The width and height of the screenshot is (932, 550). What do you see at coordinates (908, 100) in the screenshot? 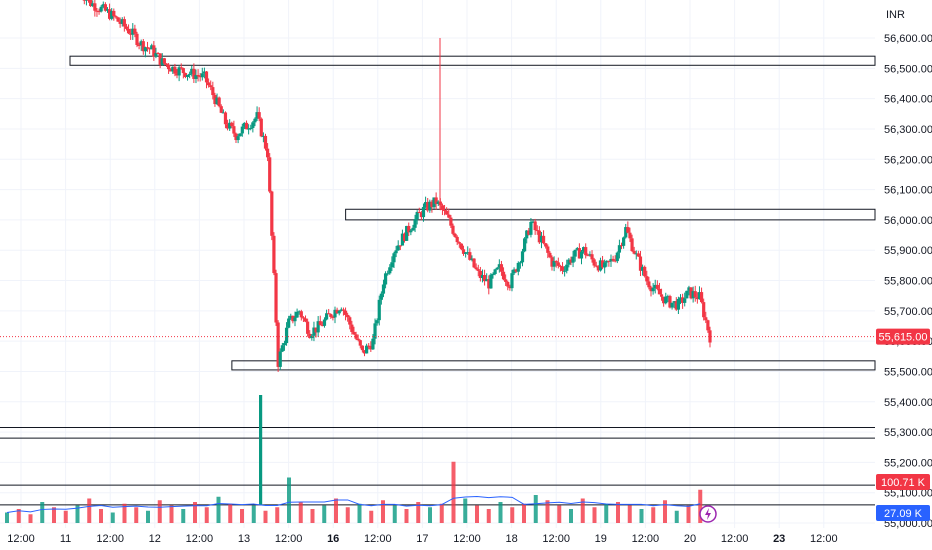
I see `price-tick-label: 56,400.00` at bounding box center [908, 100].